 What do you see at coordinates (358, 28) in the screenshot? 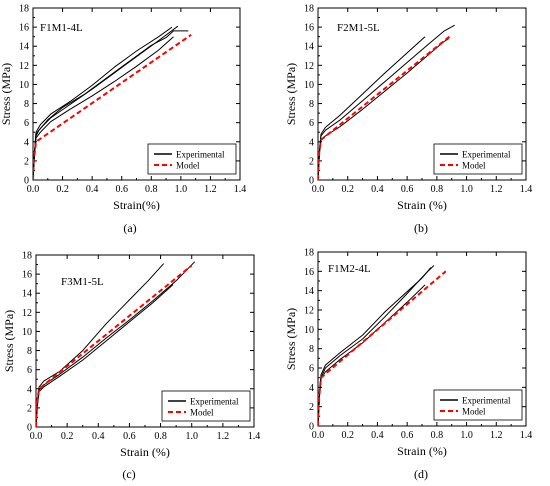
I see `specimen-annotation: F2M1-5L` at bounding box center [358, 28].